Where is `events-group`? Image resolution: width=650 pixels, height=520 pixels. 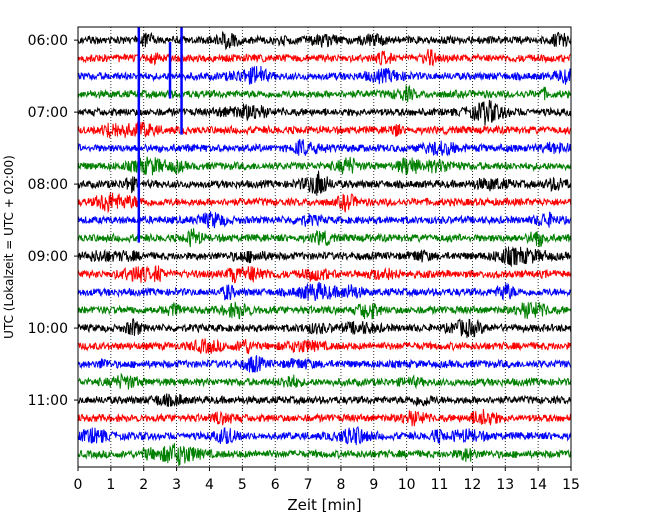 events-group is located at coordinates (160, 135).